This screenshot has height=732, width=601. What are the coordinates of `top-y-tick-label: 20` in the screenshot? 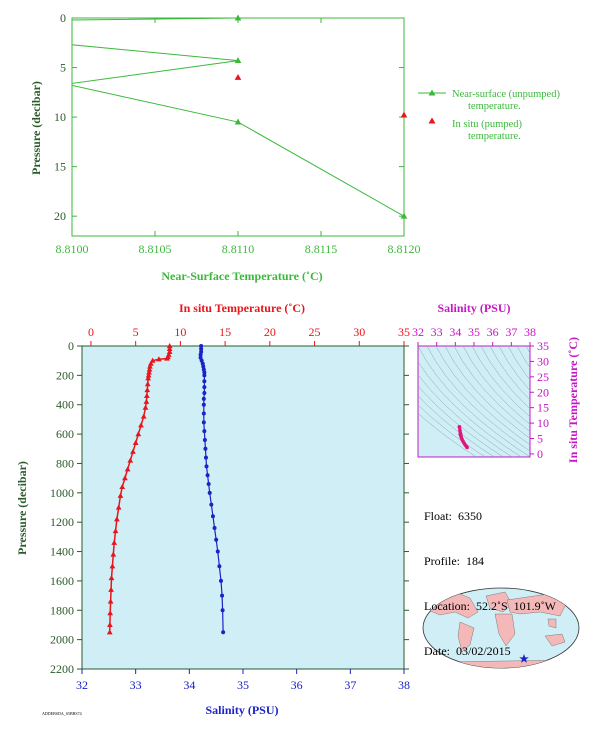 It's located at (60, 216).